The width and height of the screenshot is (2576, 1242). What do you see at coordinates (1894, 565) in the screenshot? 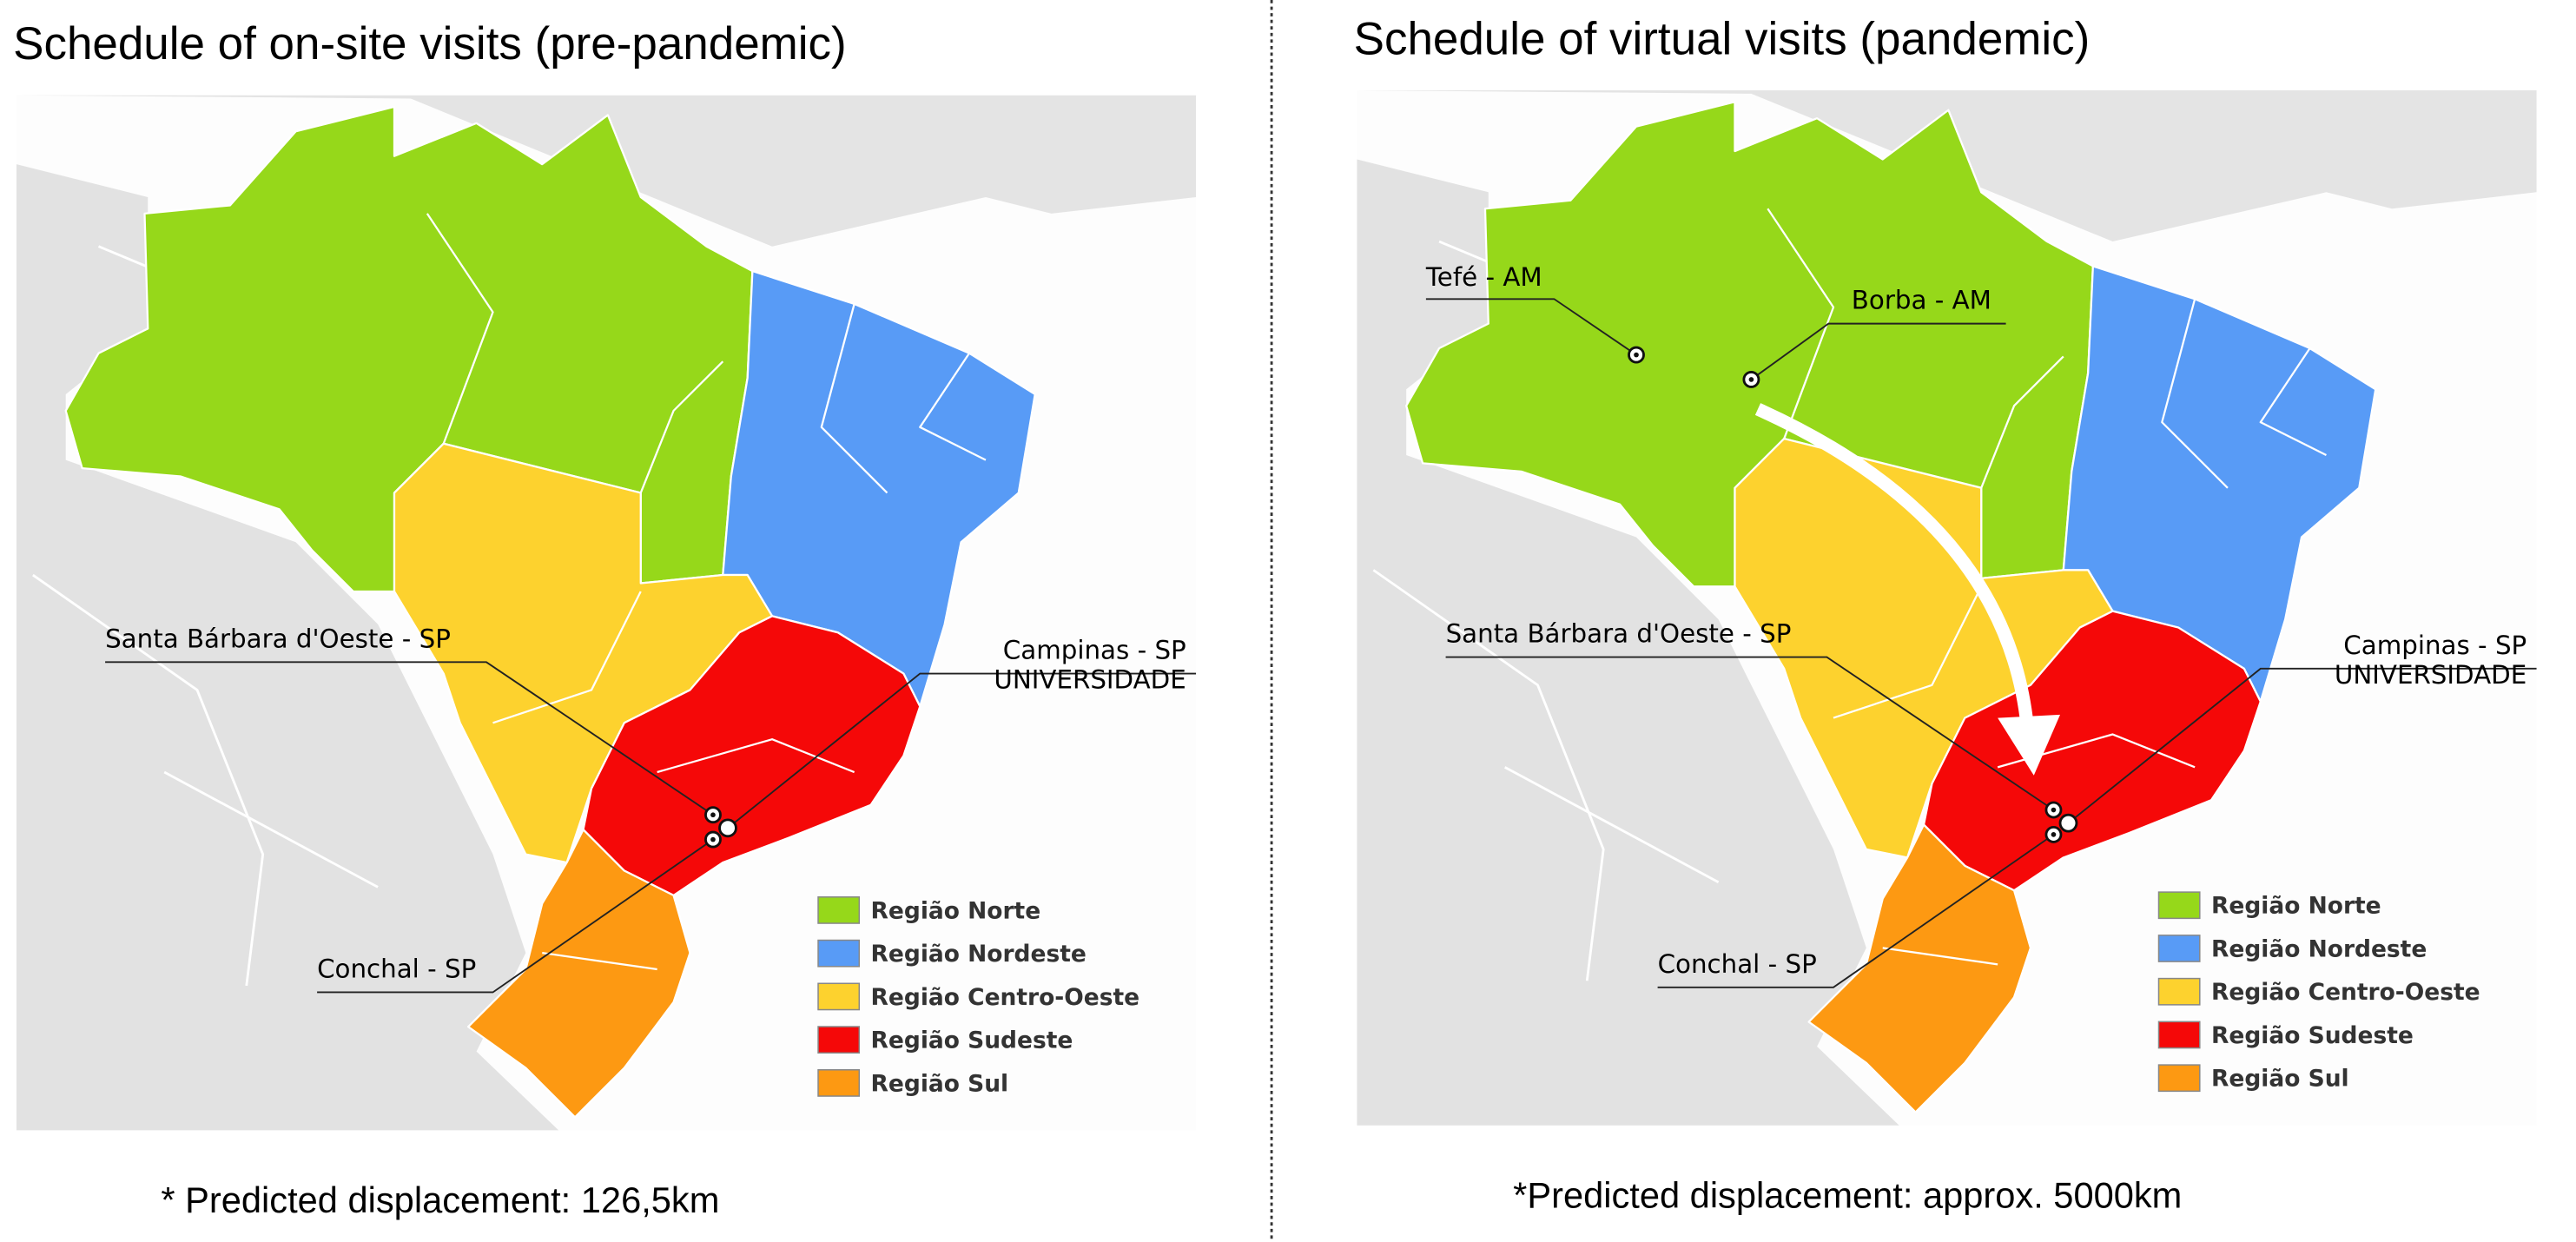
I see `route-arrow` at bounding box center [1894, 565].